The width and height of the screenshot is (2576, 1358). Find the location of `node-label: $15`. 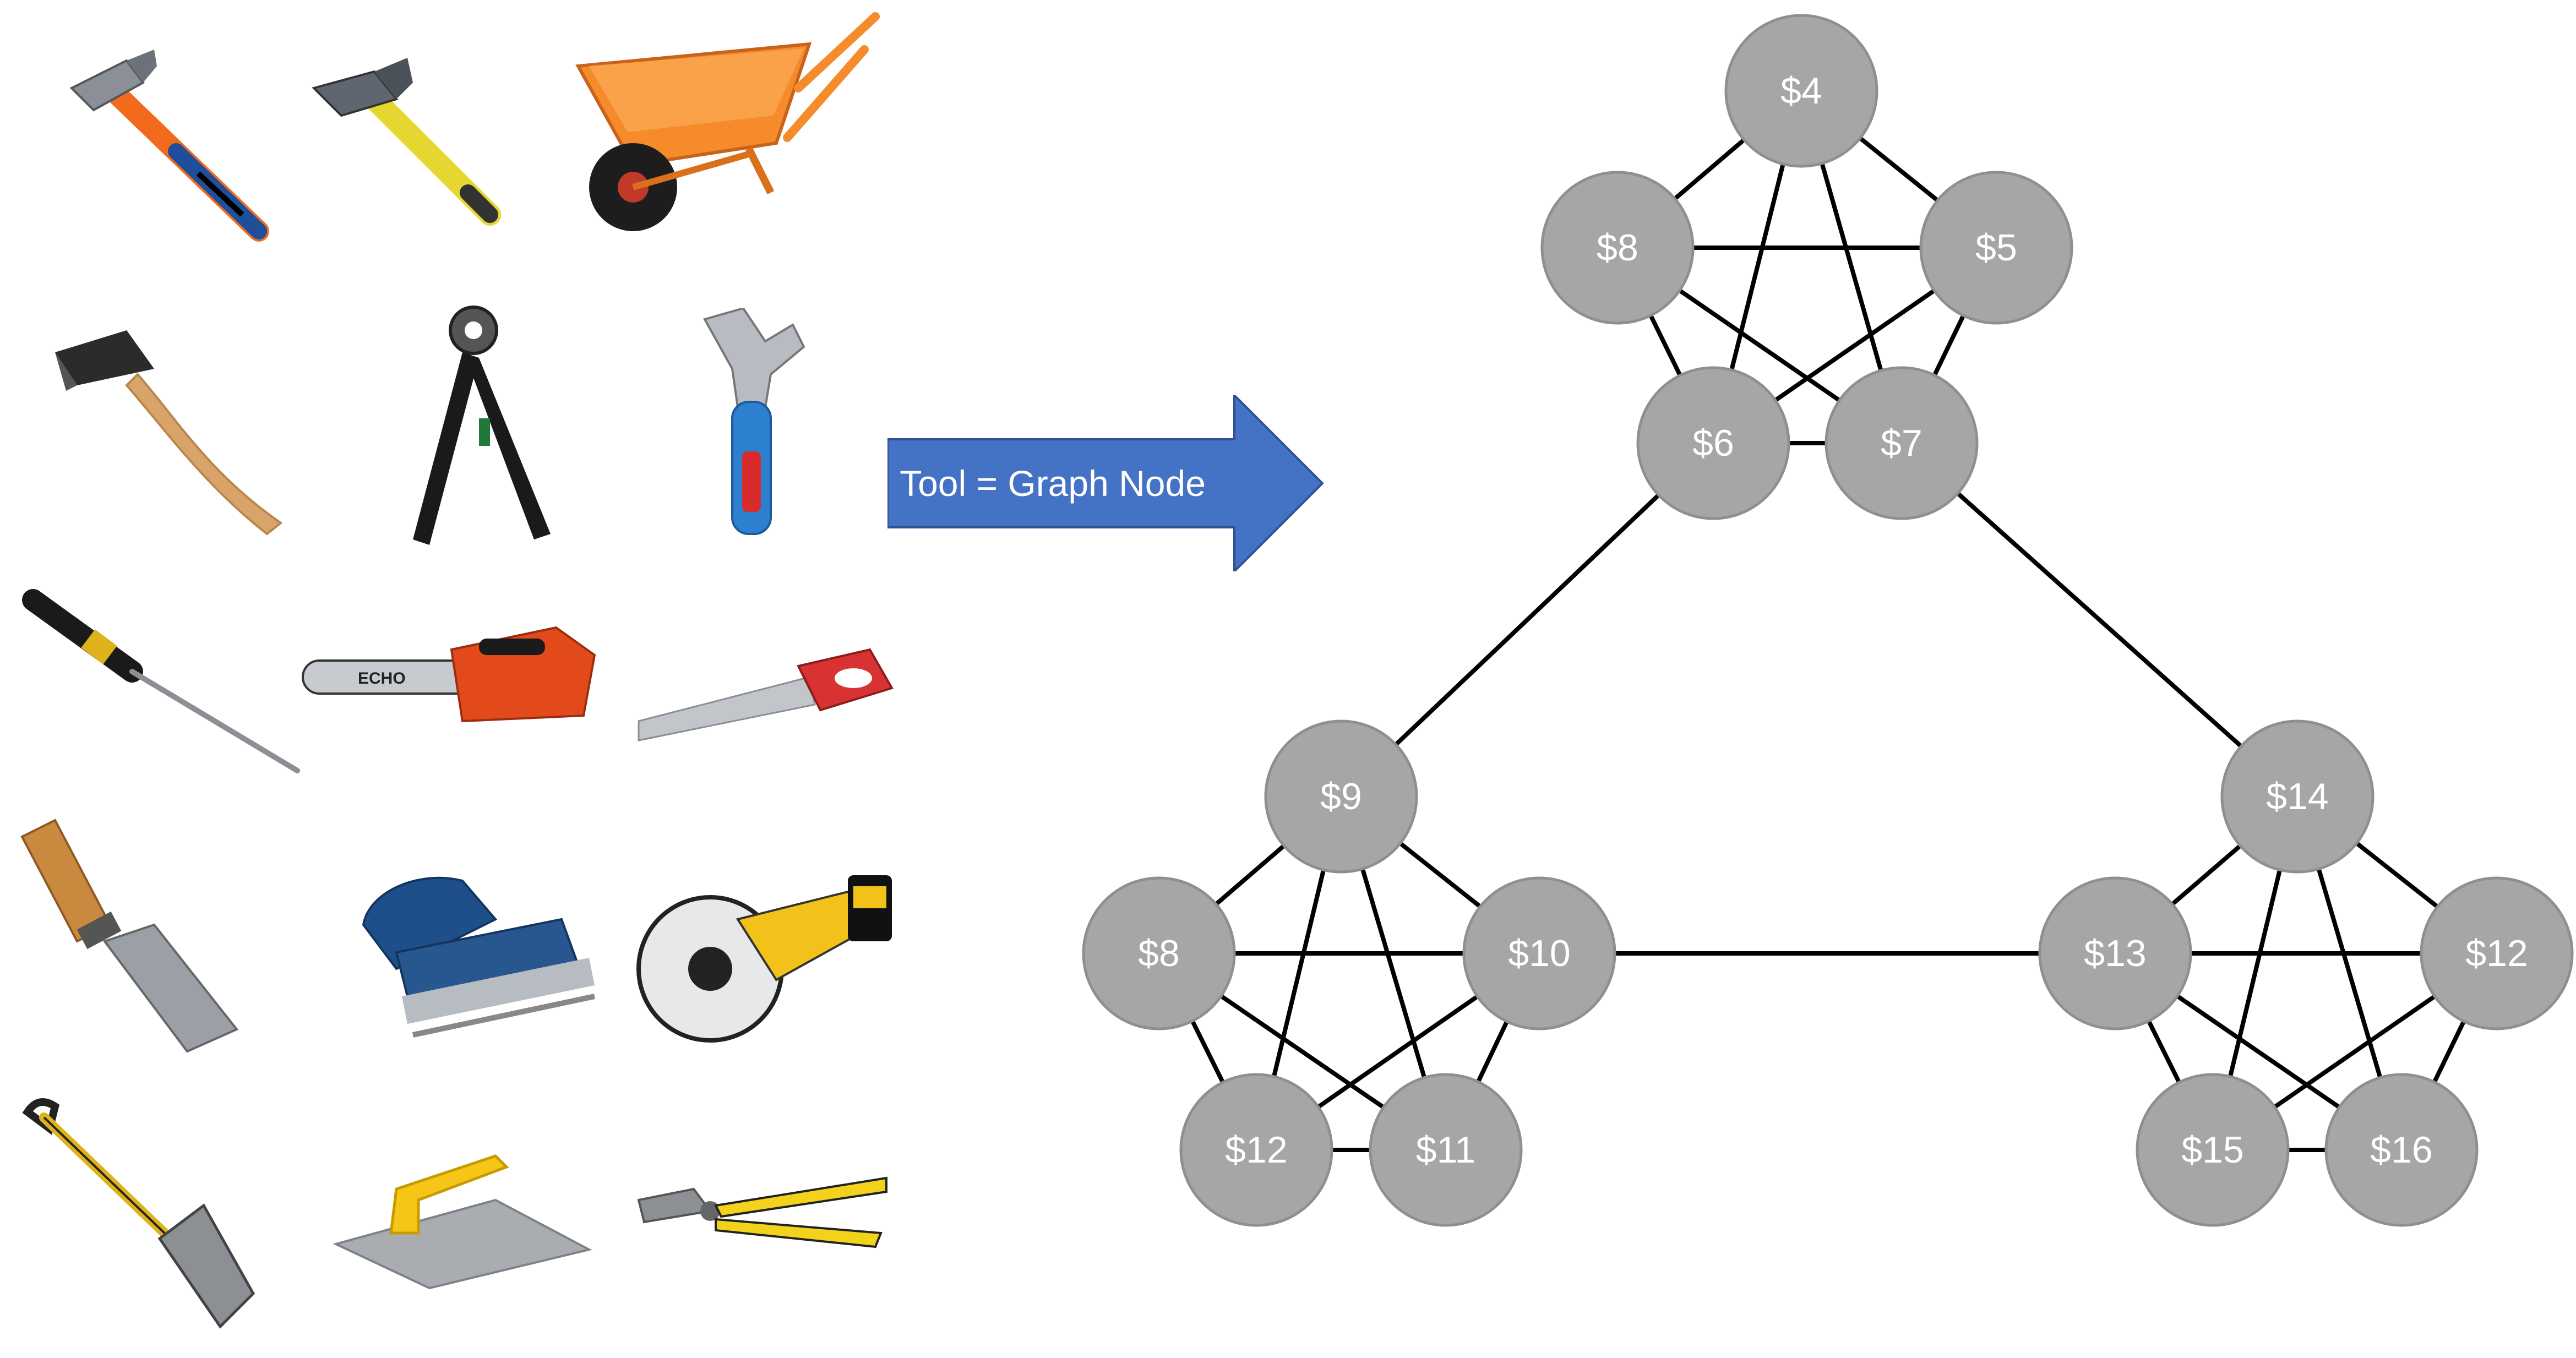

node-label: $15 is located at coordinates (2212, 1150).